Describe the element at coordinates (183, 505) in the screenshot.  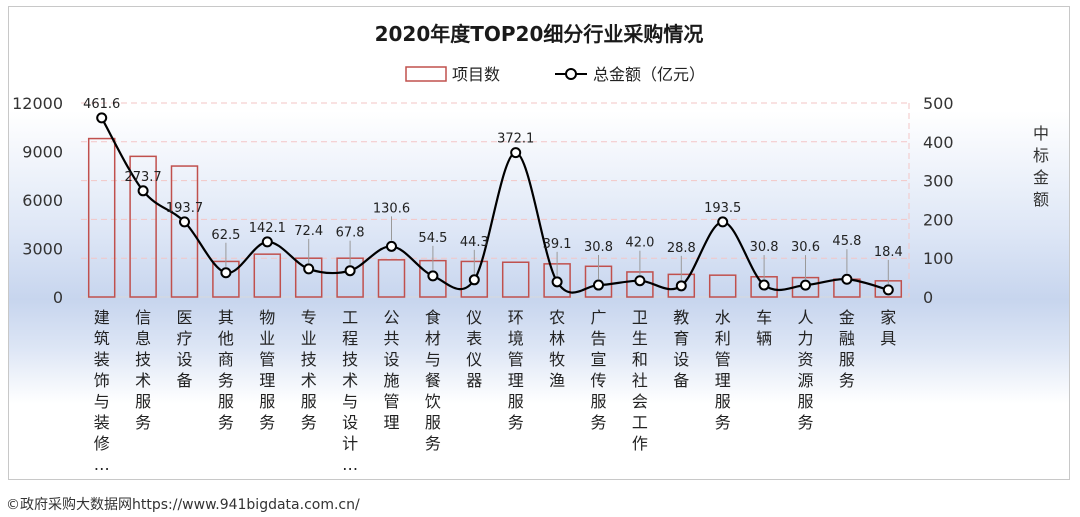
I see `source-footer: ©政府采购大数据网https://www.941bigdata.com.cn/` at that location.